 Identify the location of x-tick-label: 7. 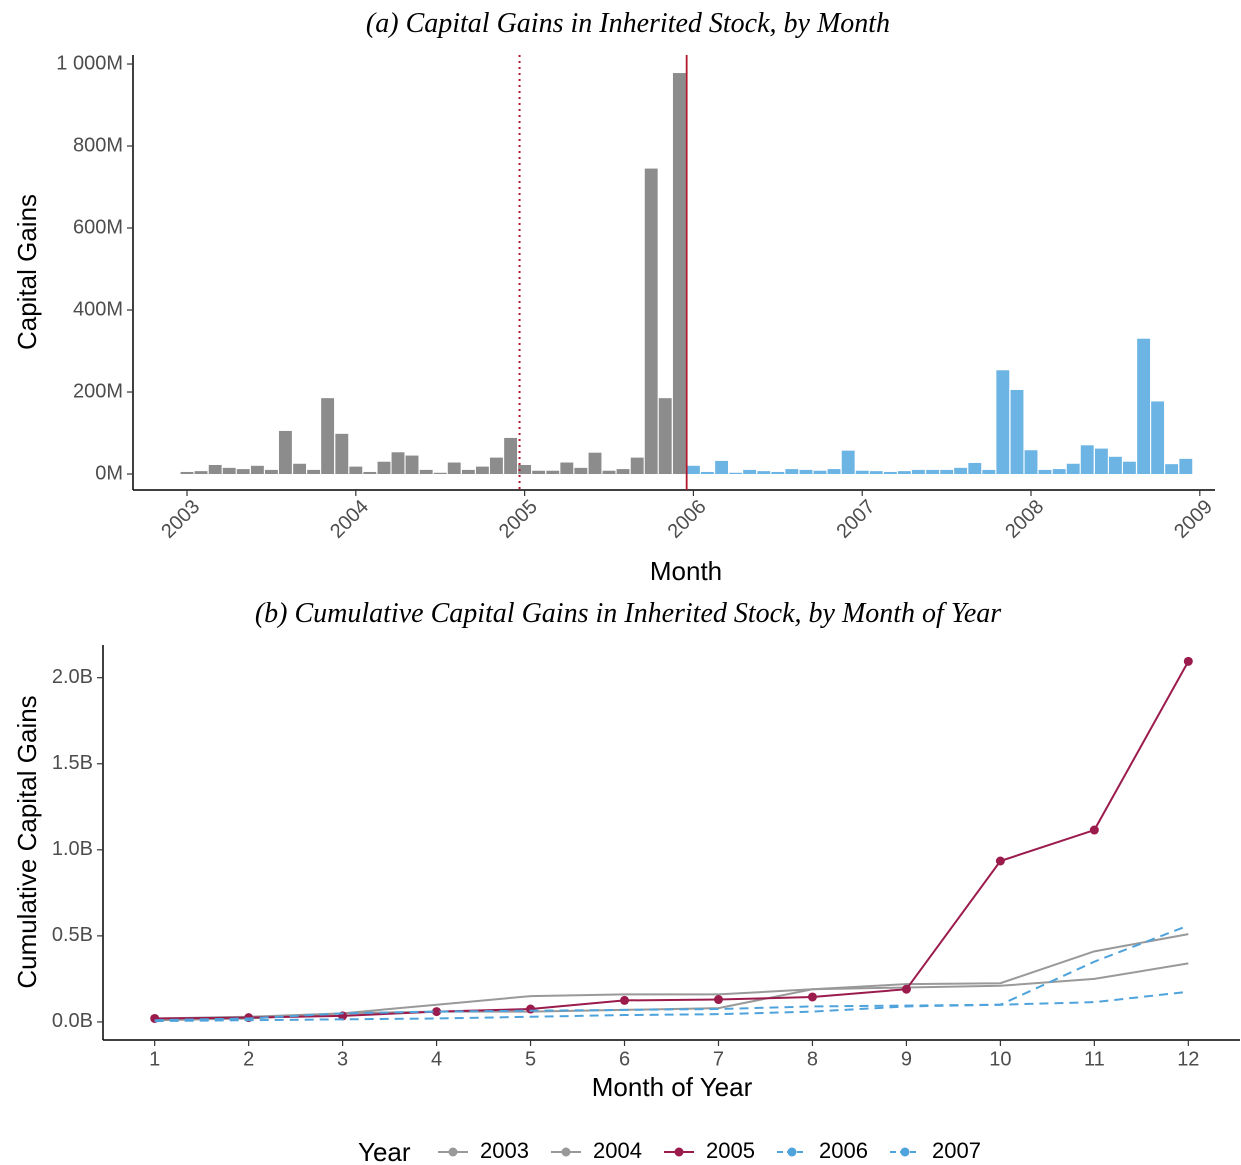
(718, 1059).